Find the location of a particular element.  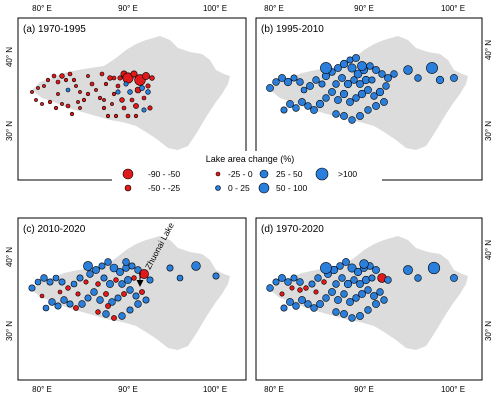

x-tick-c-100: 100° E is located at coordinates (215, 389).